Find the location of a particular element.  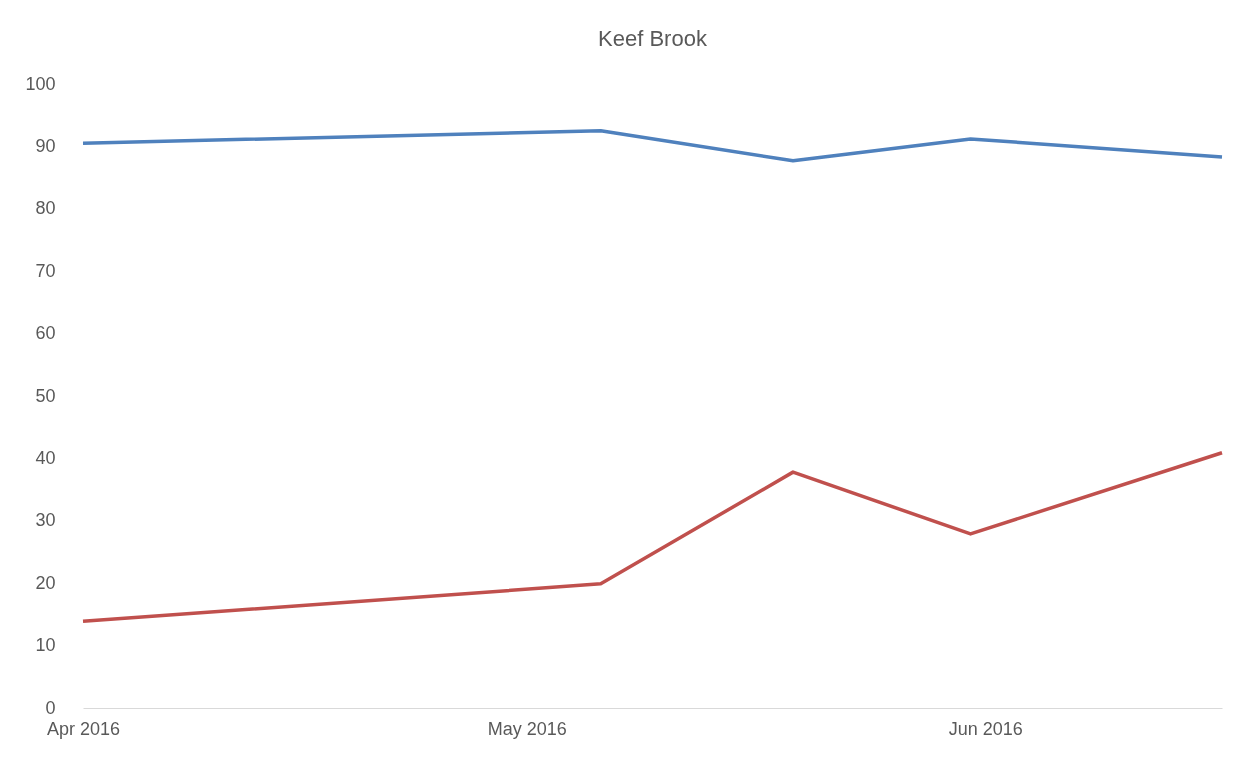

y-tick-label: 70 is located at coordinates (45, 270).